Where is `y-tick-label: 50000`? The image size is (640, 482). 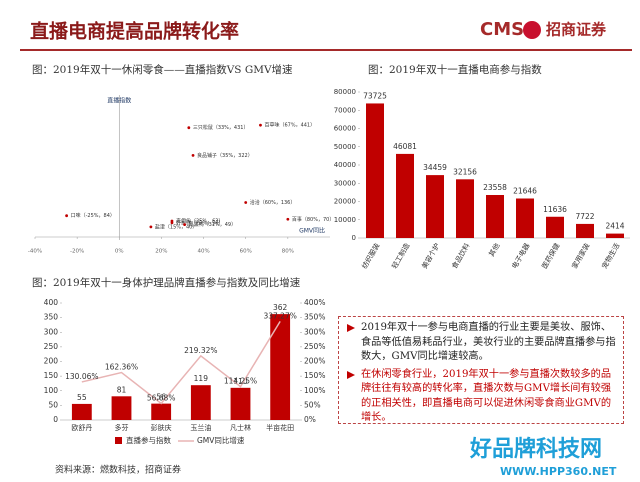
y-tick-label: 50000 is located at coordinates (345, 147).